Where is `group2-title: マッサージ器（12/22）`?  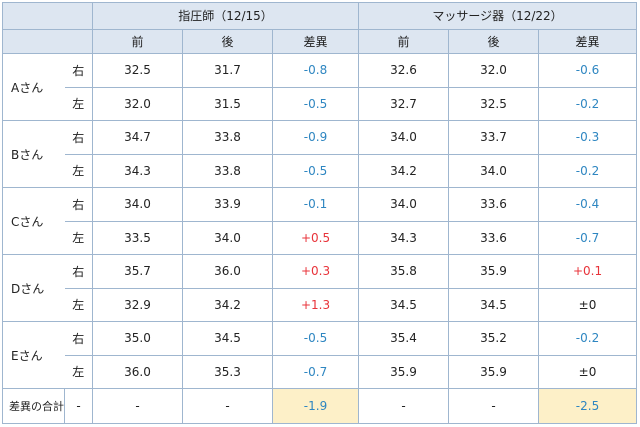 group2-title: マッサージ器（12/22） is located at coordinates (498, 16).